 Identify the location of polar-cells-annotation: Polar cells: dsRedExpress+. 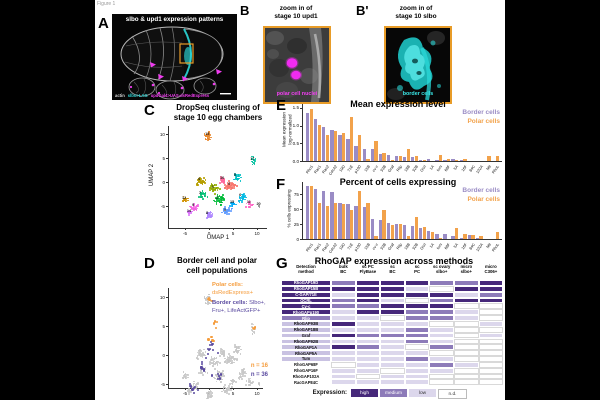
(243, 289).